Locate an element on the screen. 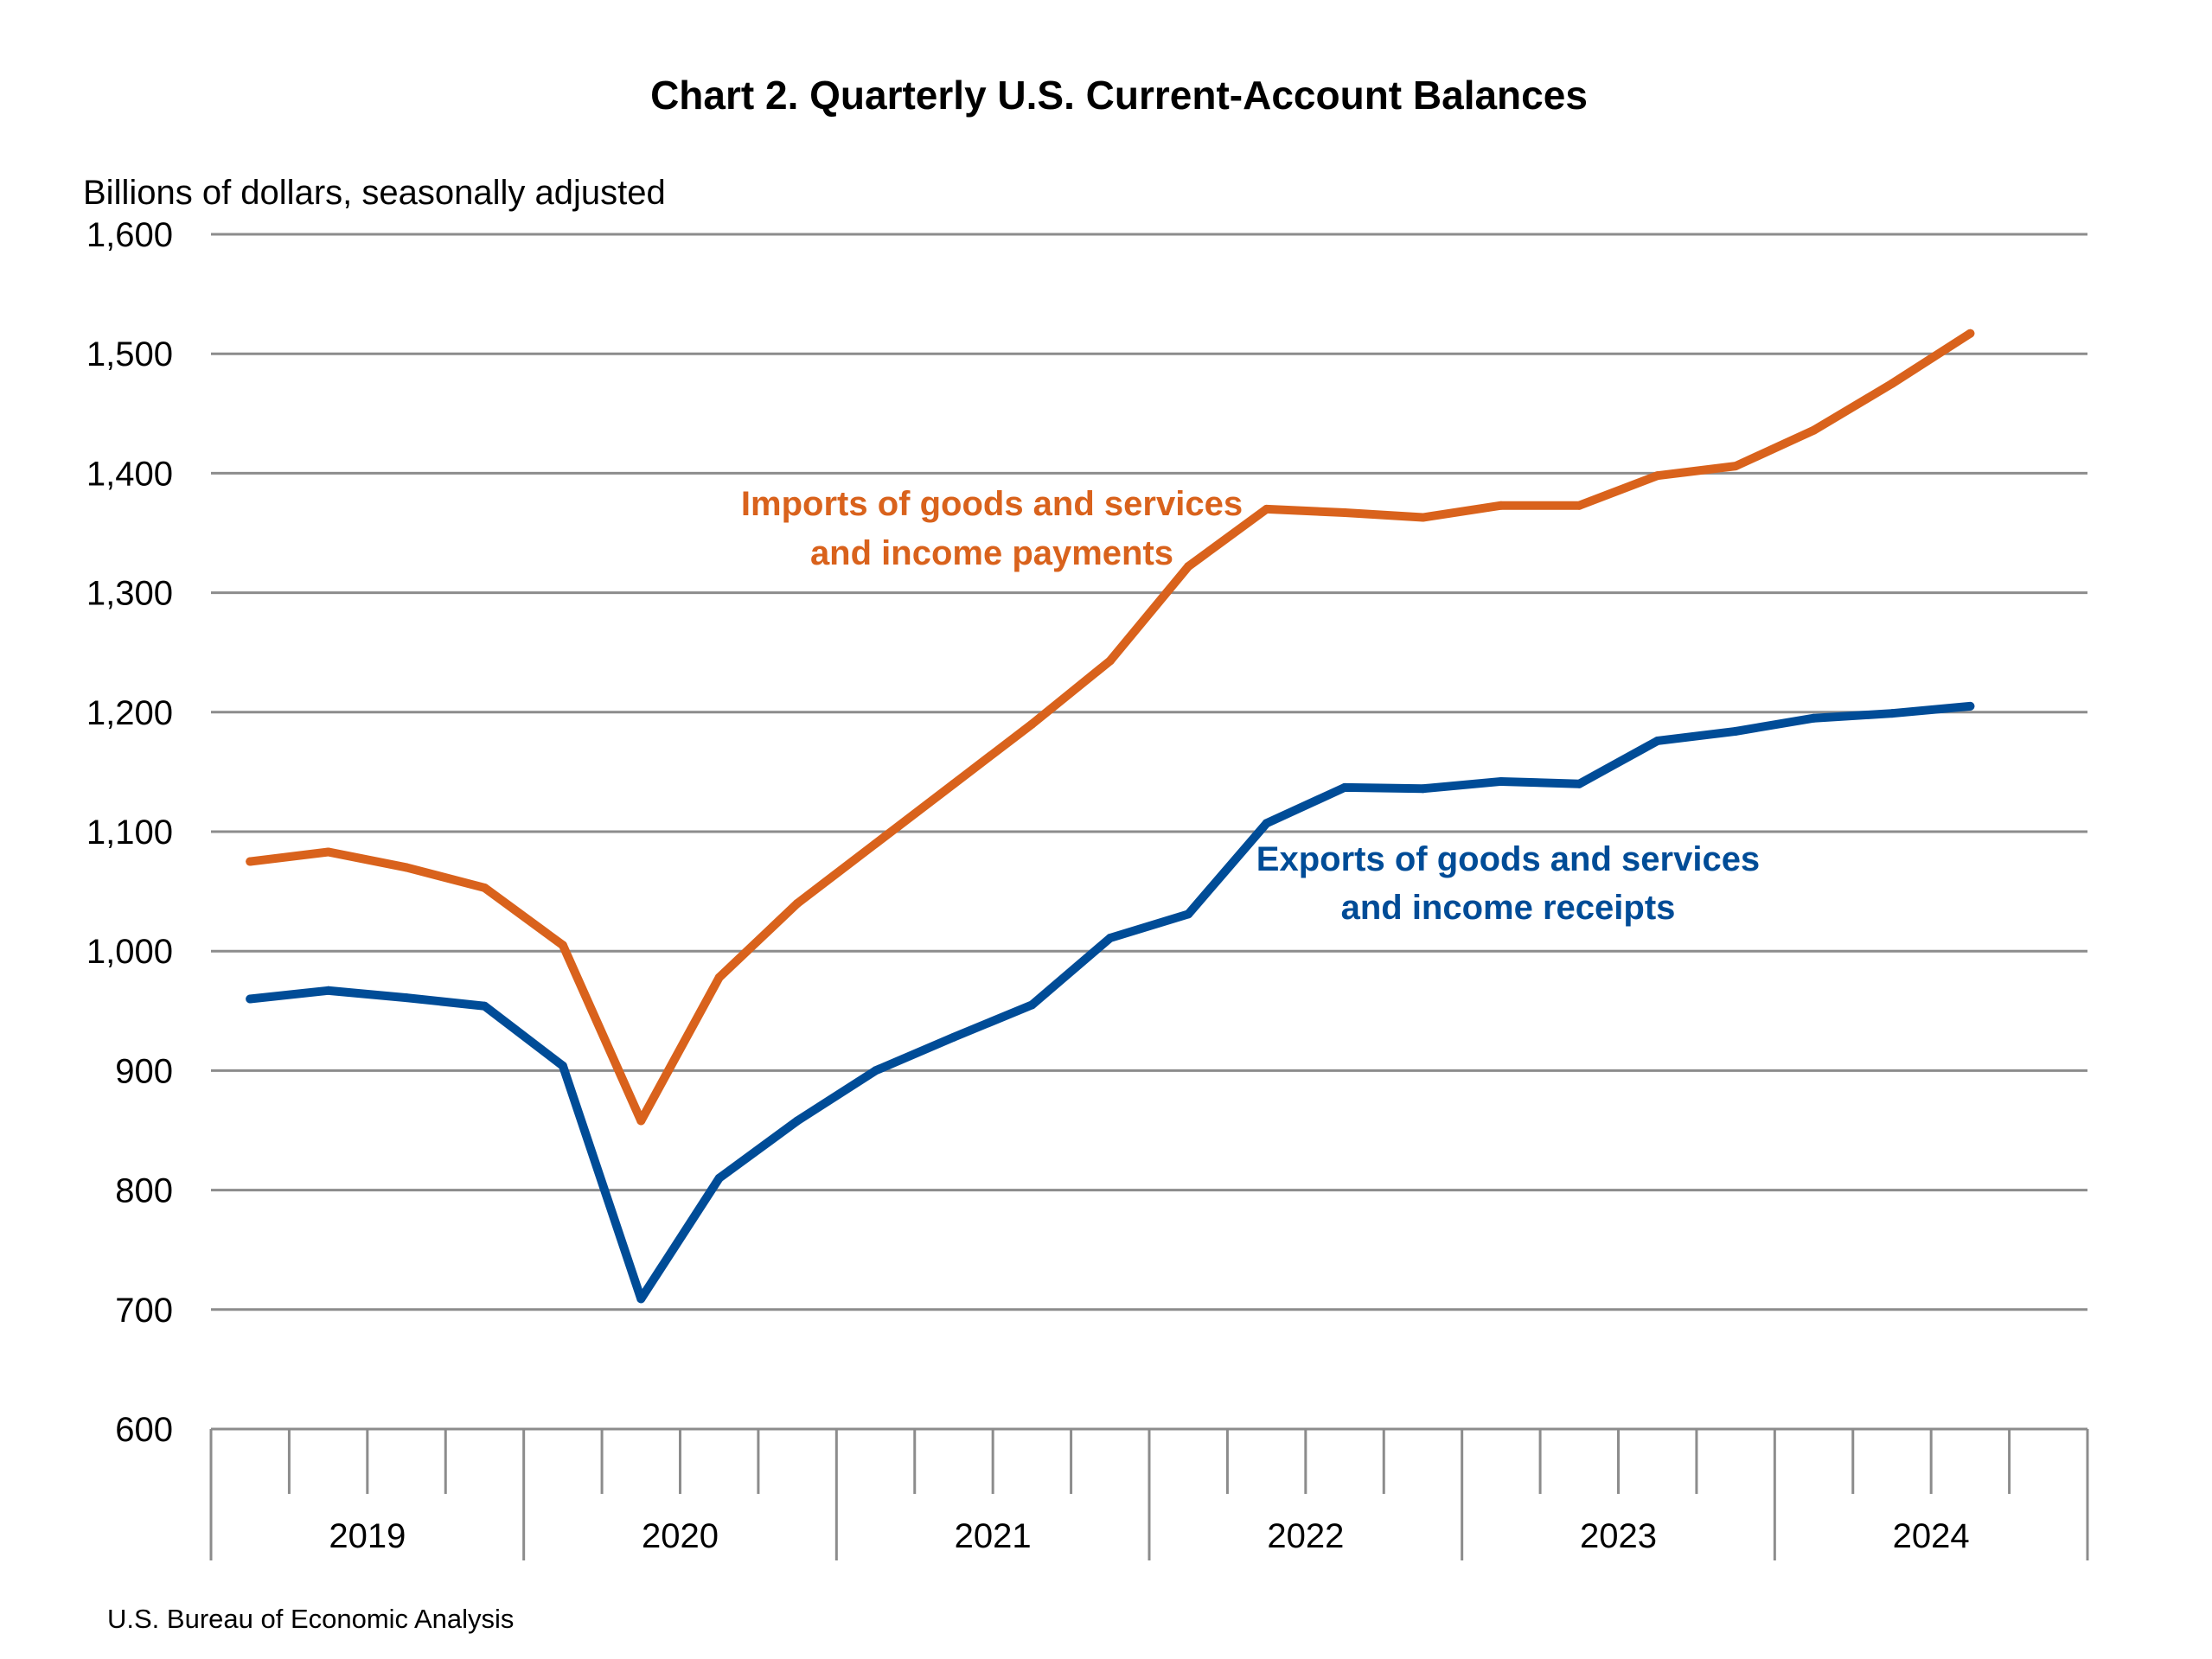 The height and width of the screenshot is (1659, 2212). y-tick-label: 1,100 is located at coordinates (129, 833).